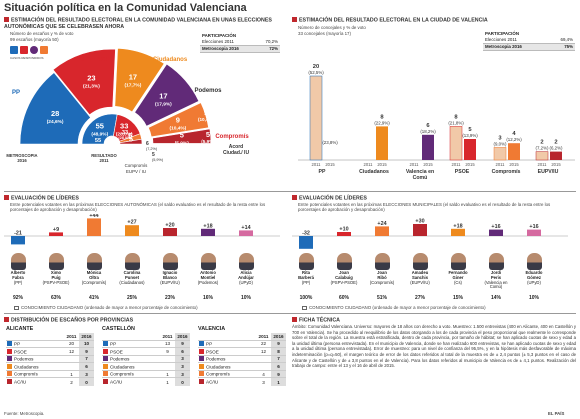 The height and width of the screenshot is (419, 580). I want to click on seats-2011: 1, so click(167, 381).